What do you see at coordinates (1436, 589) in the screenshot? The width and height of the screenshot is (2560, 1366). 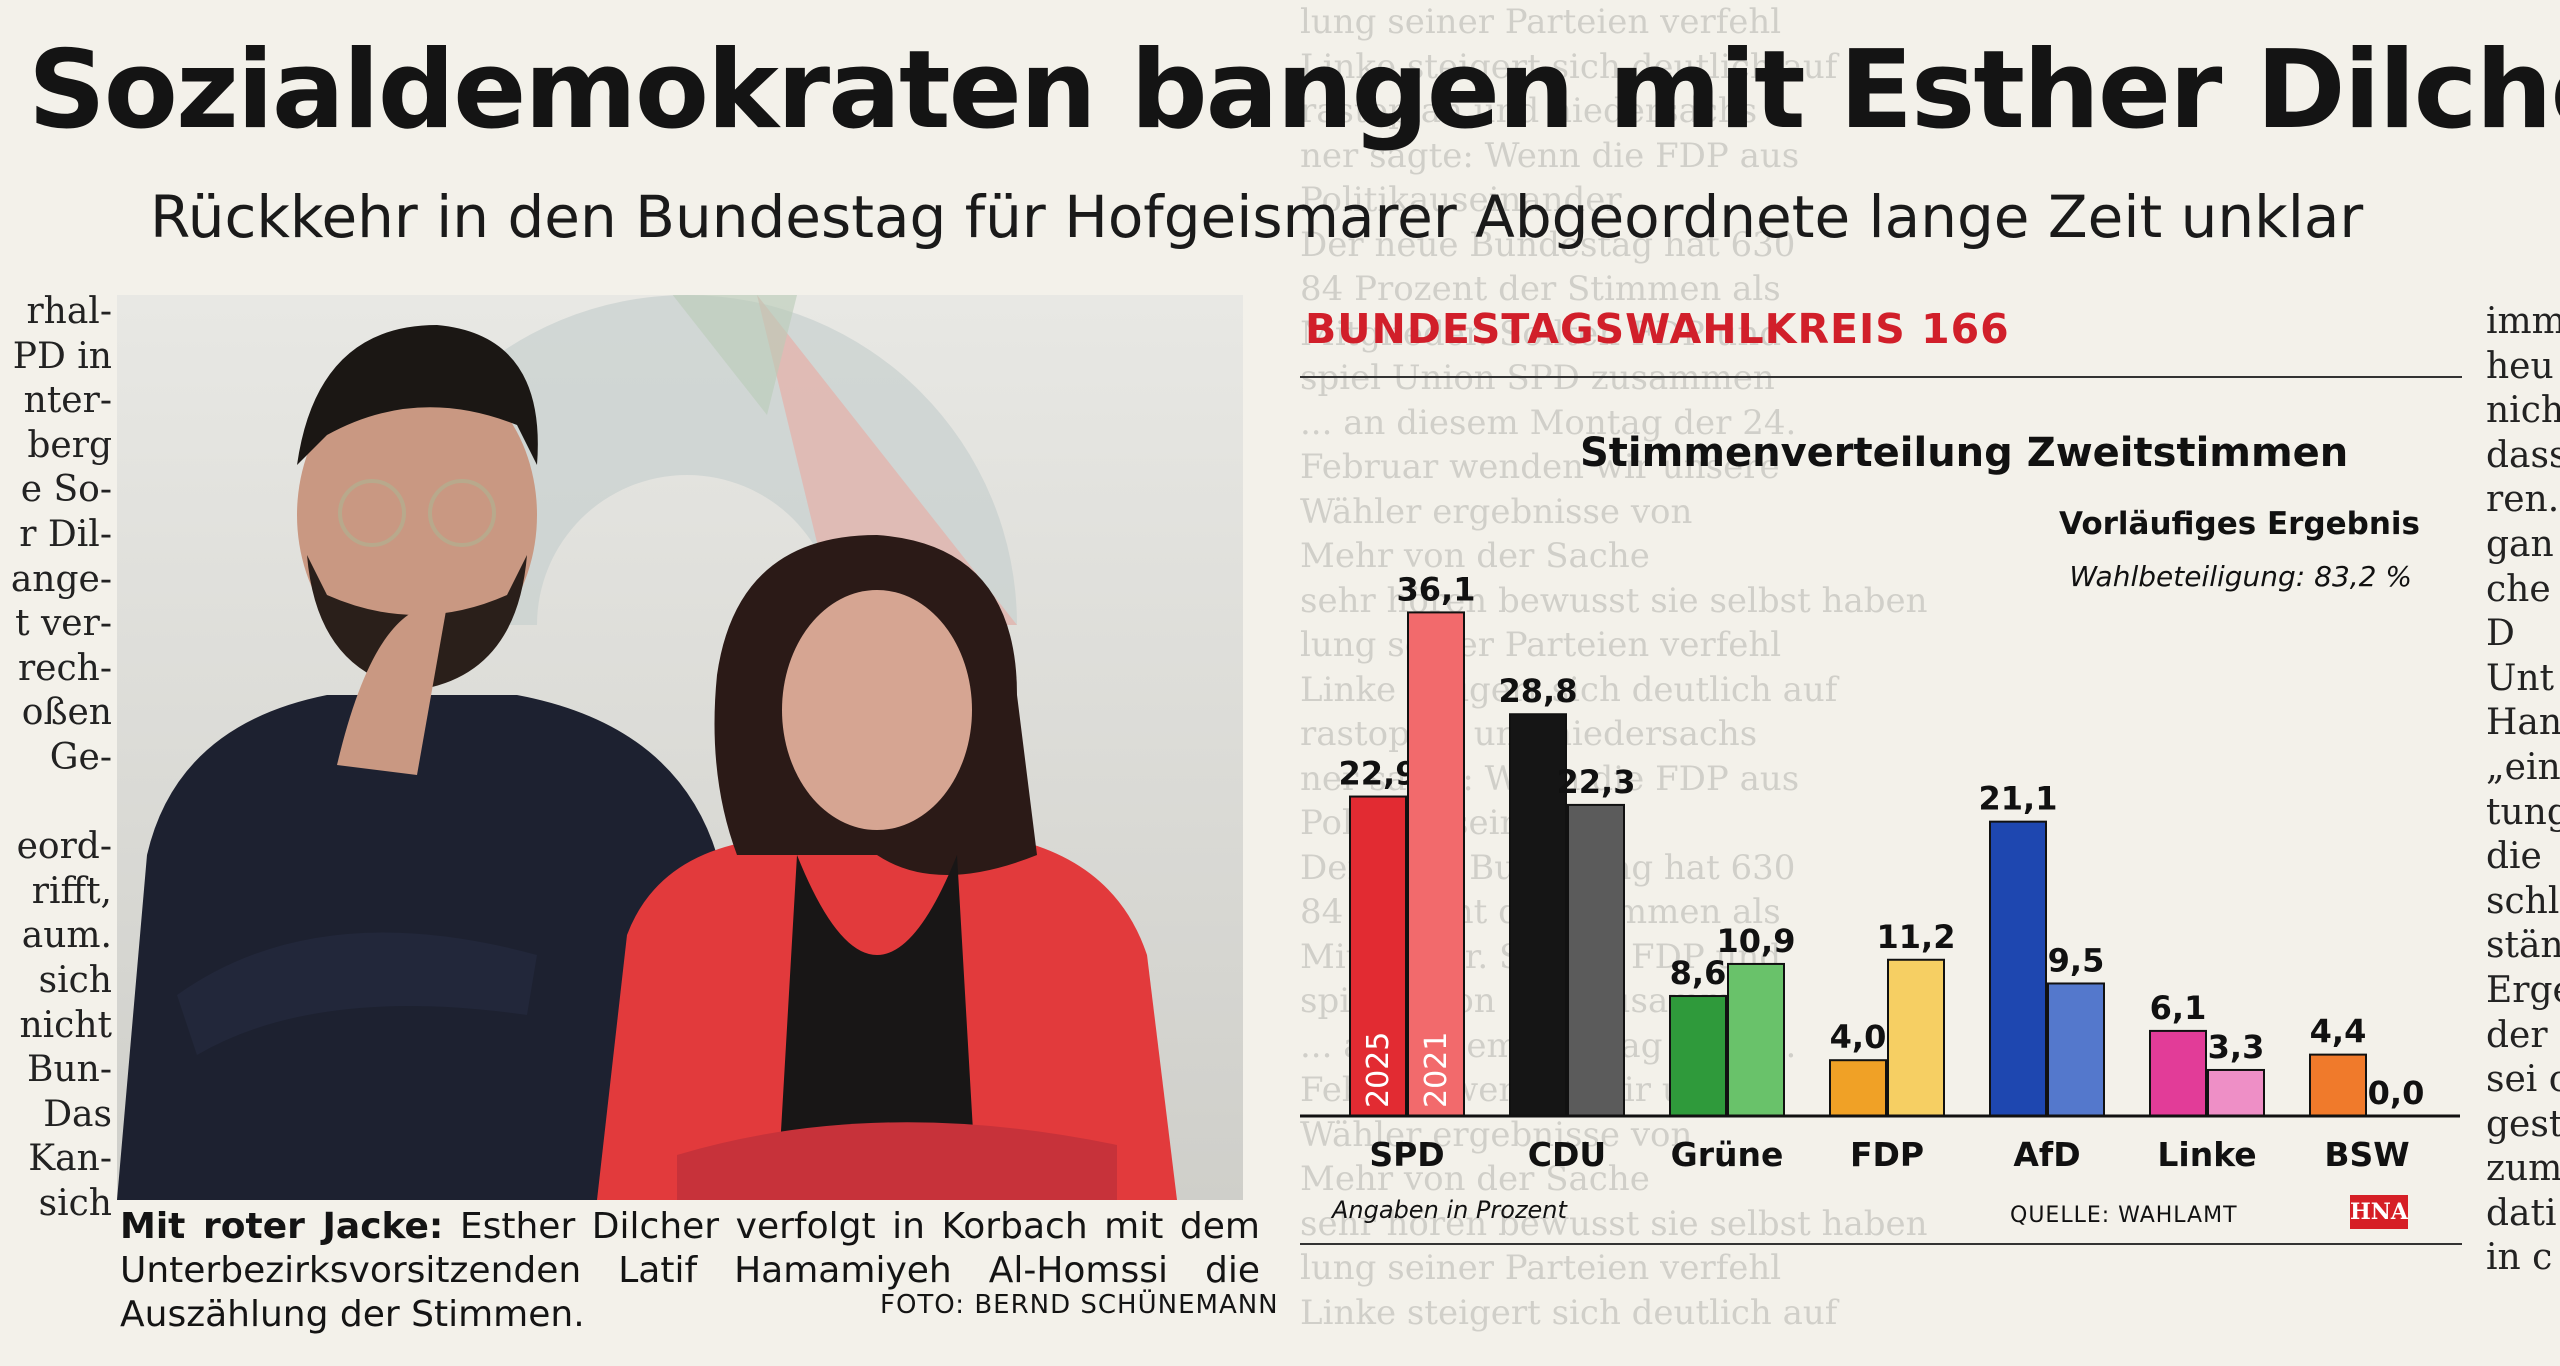 I see `value-label: 36,1` at bounding box center [1436, 589].